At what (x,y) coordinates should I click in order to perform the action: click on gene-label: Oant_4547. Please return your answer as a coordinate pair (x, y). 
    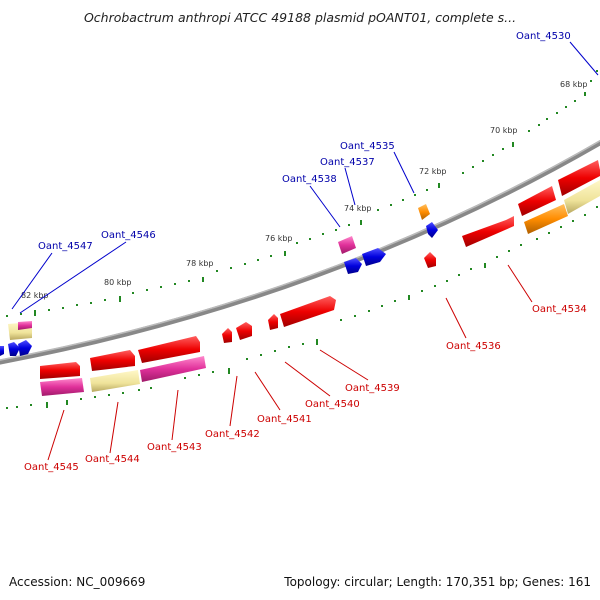
    Looking at the image, I should click on (65, 246).